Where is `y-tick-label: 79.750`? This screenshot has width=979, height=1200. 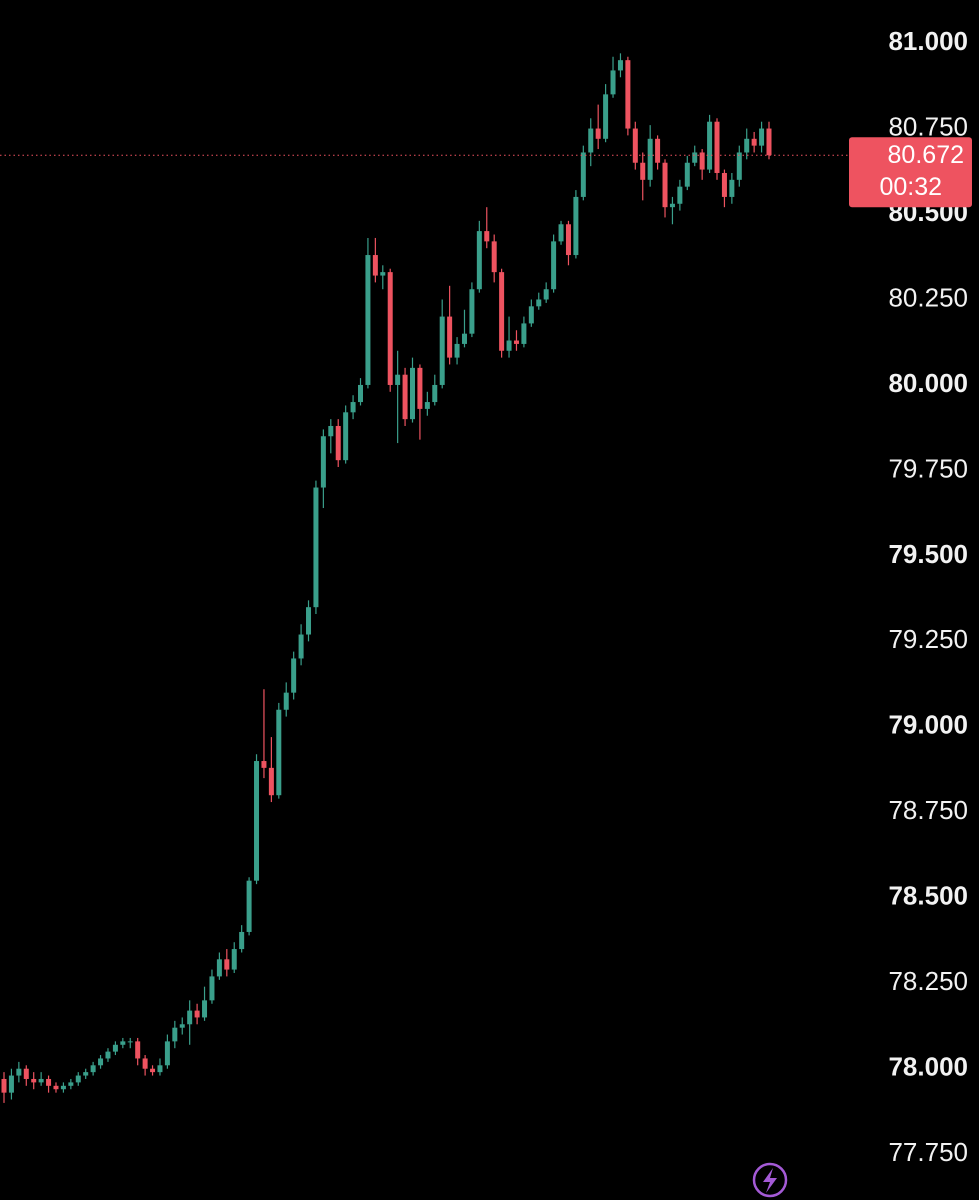 y-tick-label: 79.750 is located at coordinates (928, 468).